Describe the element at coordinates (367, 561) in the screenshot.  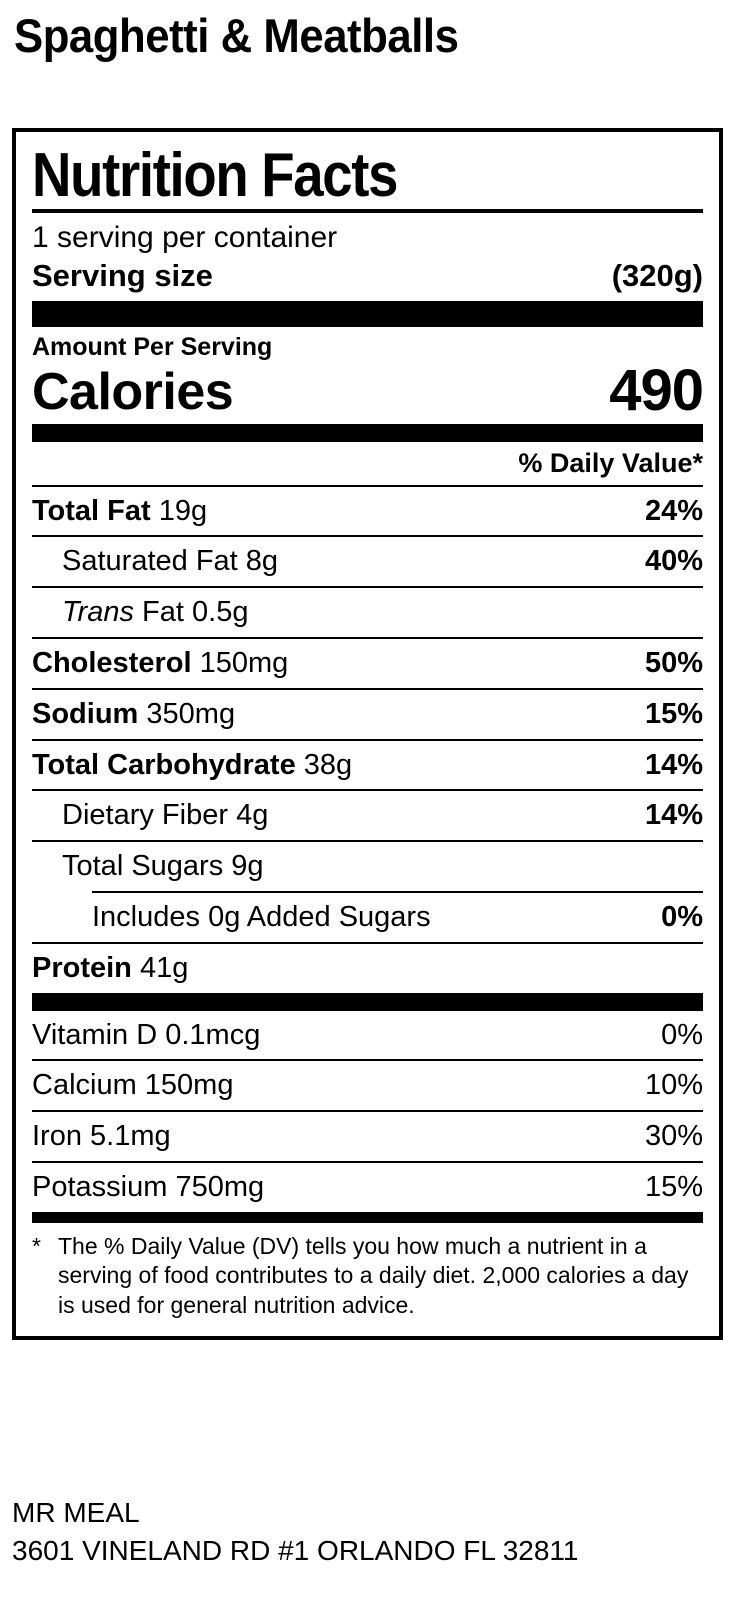
I see `nutrient-row-saturated-fat: Saturated Fat 8g 40%` at that location.